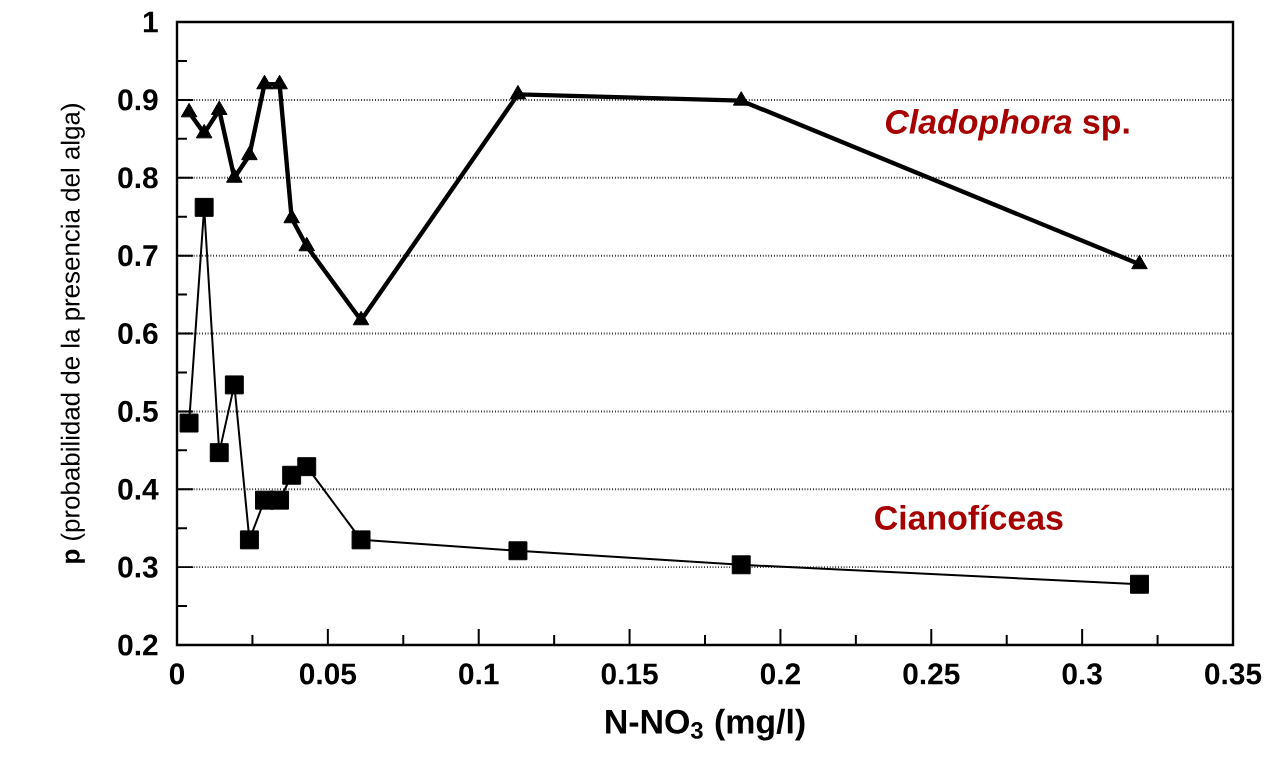 This screenshot has height=783, width=1266. I want to click on y-tick-label: 0.9, so click(138, 100).